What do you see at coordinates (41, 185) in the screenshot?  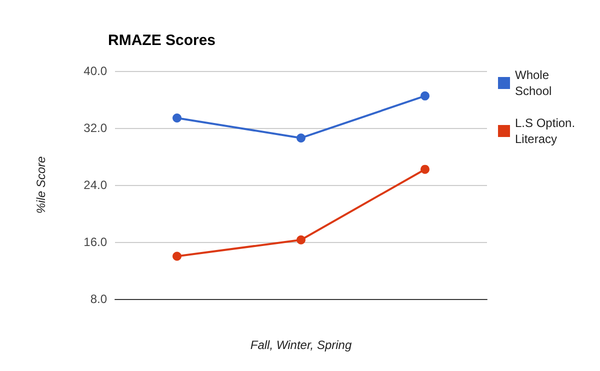 I see `y-axis-title: %ile Score` at bounding box center [41, 185].